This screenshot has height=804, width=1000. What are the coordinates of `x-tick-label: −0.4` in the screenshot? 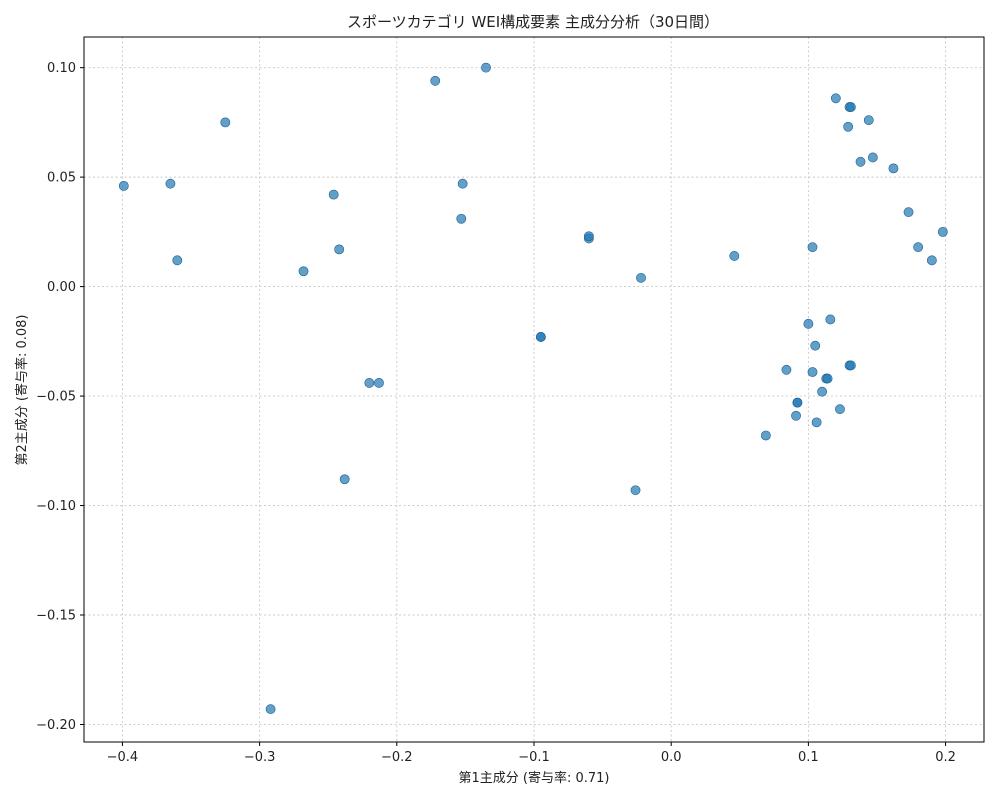 It's located at (123, 757).